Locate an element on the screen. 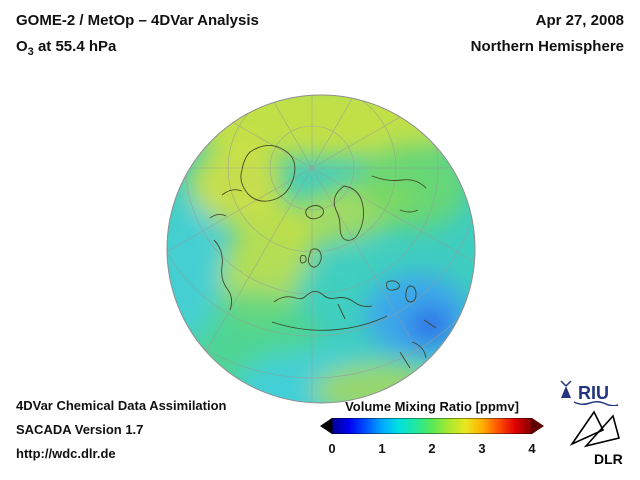  colorbar-tick-2: 2 is located at coordinates (432, 448).